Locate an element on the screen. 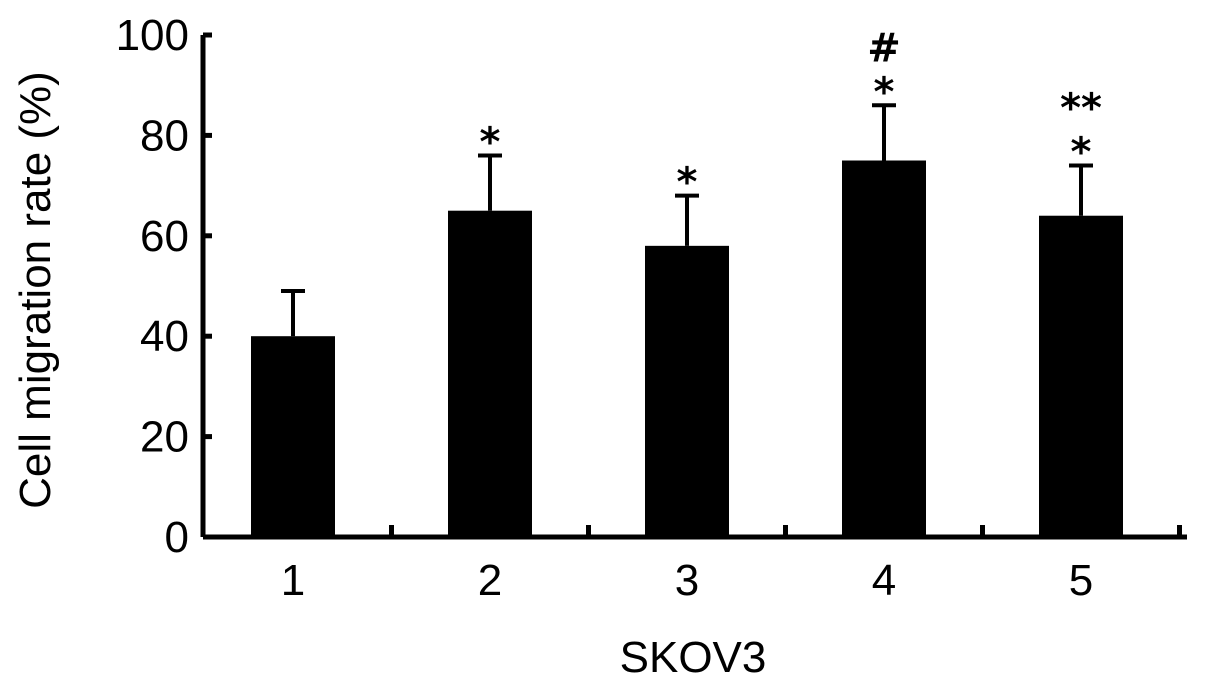 The image size is (1205, 687). y-axis-title: Cell migration rate (%) is located at coordinates (35, 290).